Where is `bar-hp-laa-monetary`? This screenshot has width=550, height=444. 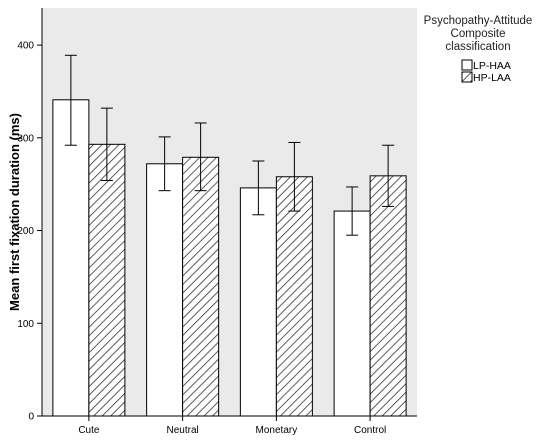 bar-hp-laa-monetary is located at coordinates (294, 296).